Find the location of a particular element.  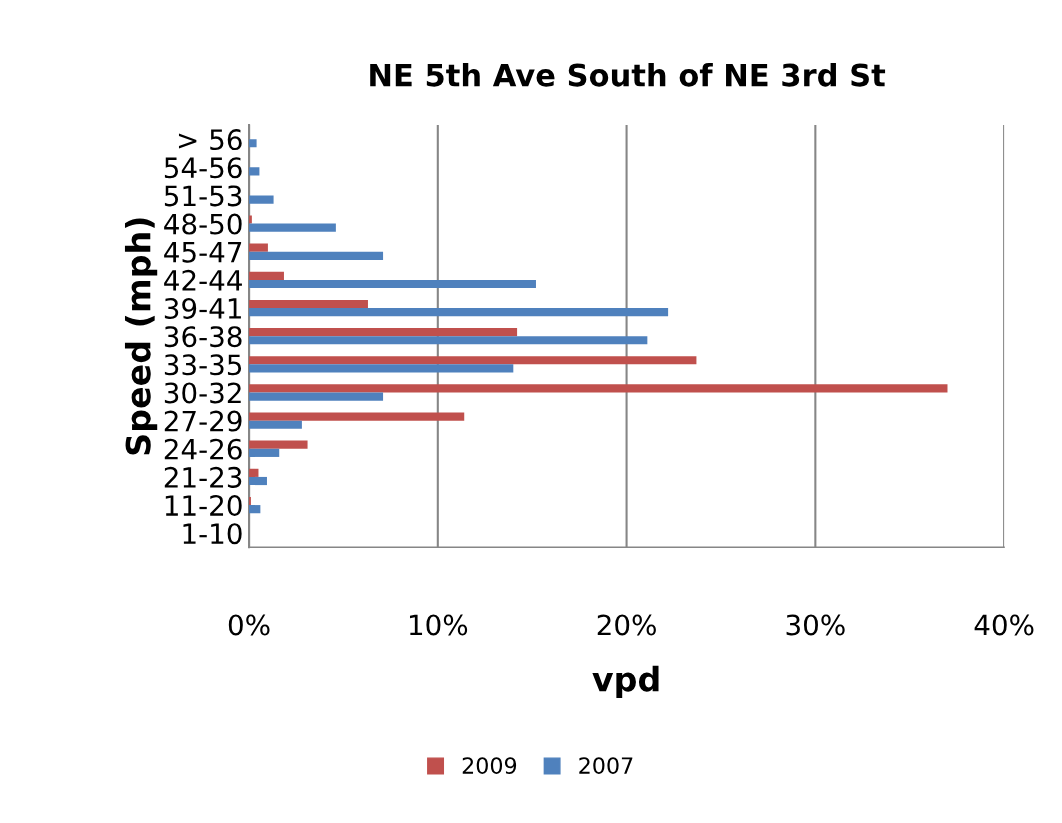

x-tick-label: 40% is located at coordinates (1004, 625).